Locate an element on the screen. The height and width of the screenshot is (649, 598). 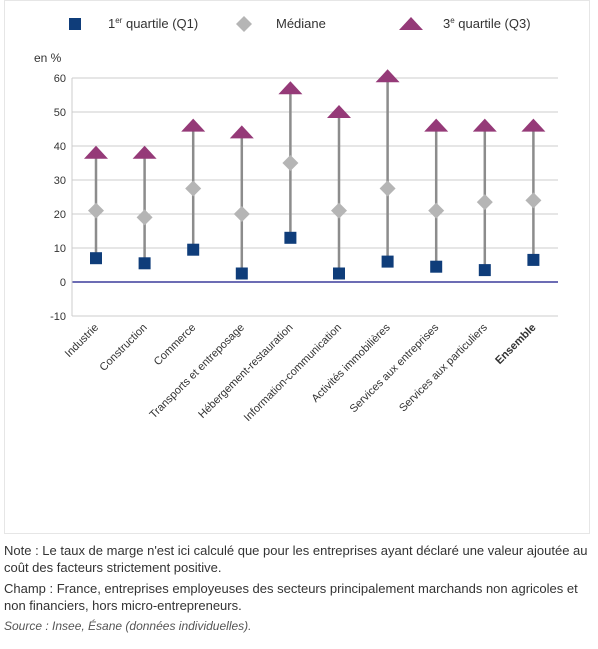
x-tick-label: Services aux entreprises is located at coordinates (395, 368).